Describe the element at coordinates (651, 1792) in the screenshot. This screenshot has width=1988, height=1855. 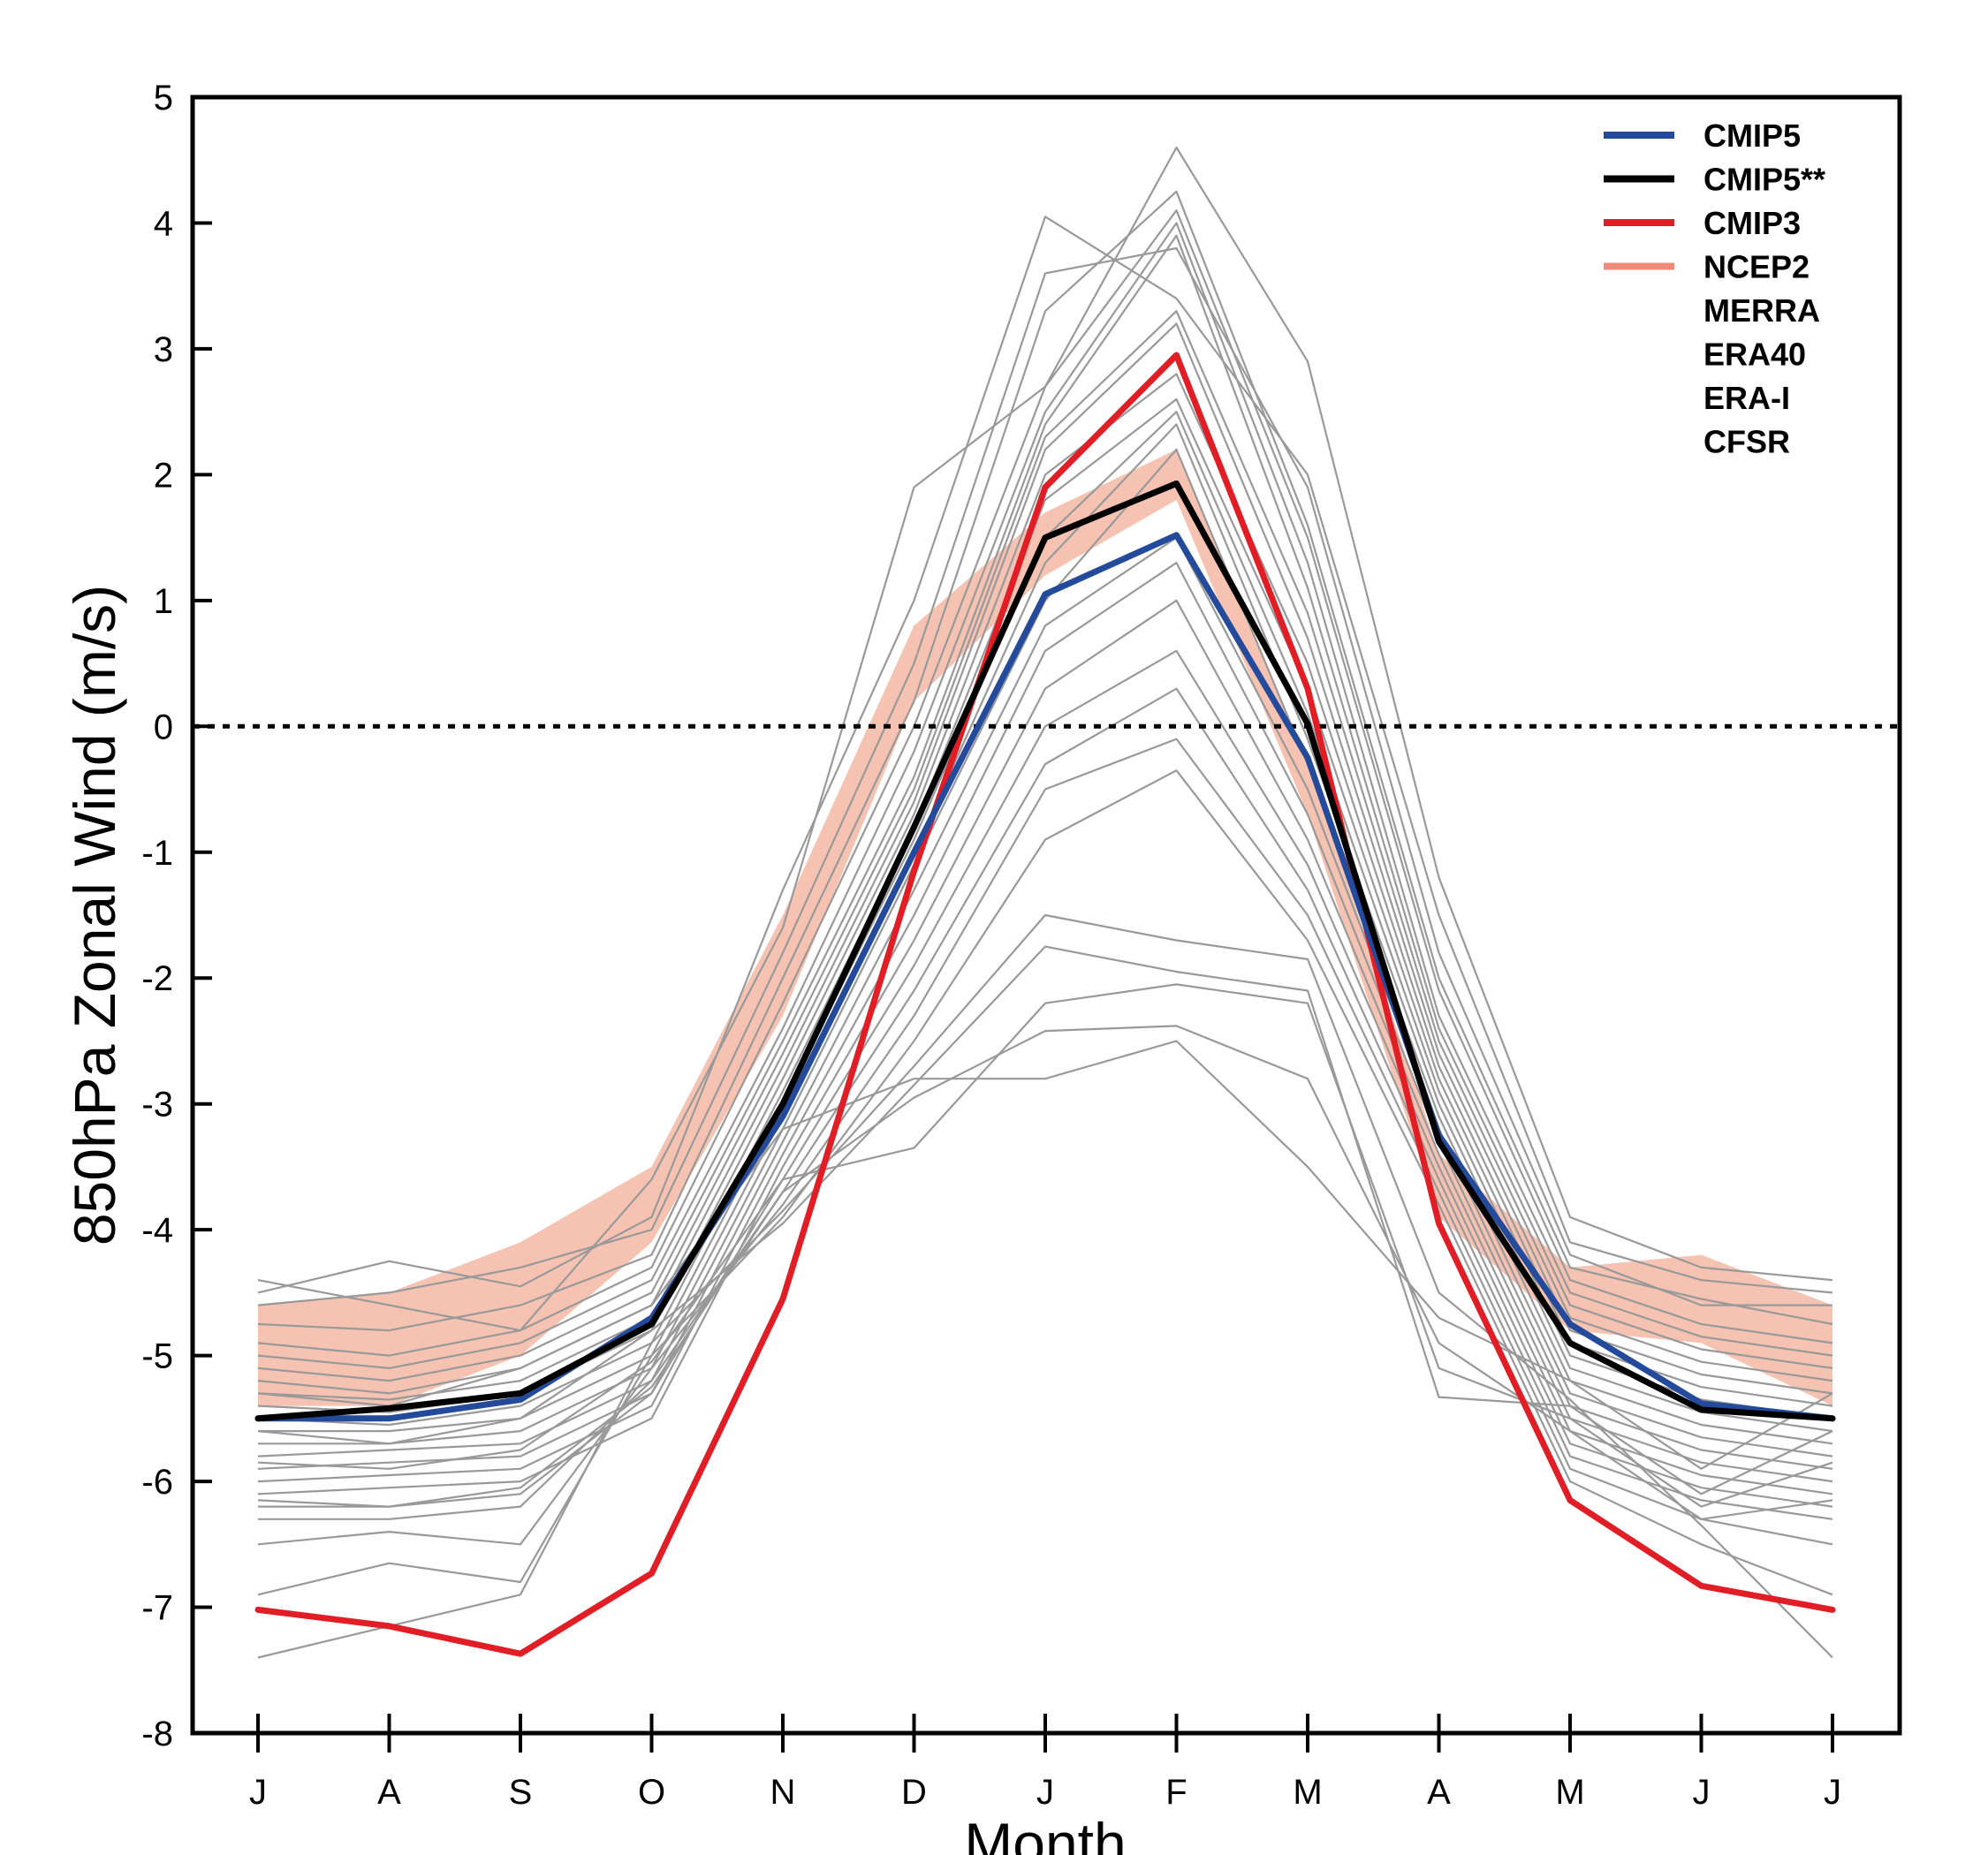
I see `x-tick-label: O` at that location.